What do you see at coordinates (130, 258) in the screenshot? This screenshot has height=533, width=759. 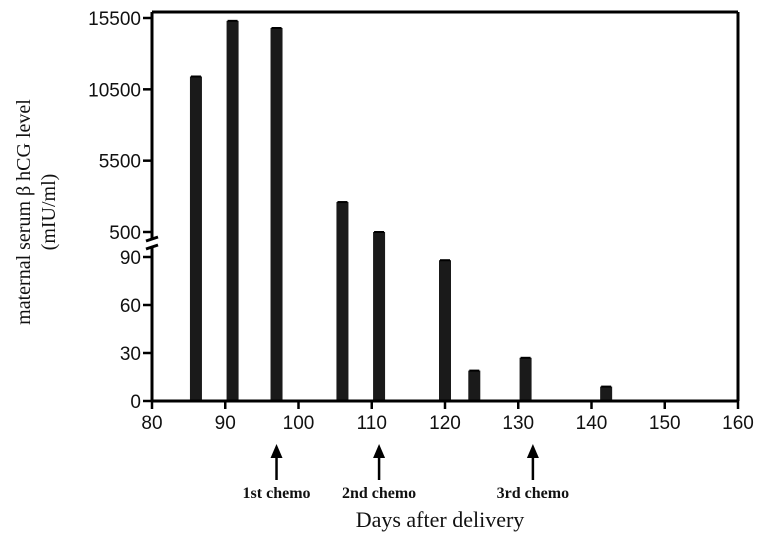 I see `y-tick-label: 90` at bounding box center [130, 258].